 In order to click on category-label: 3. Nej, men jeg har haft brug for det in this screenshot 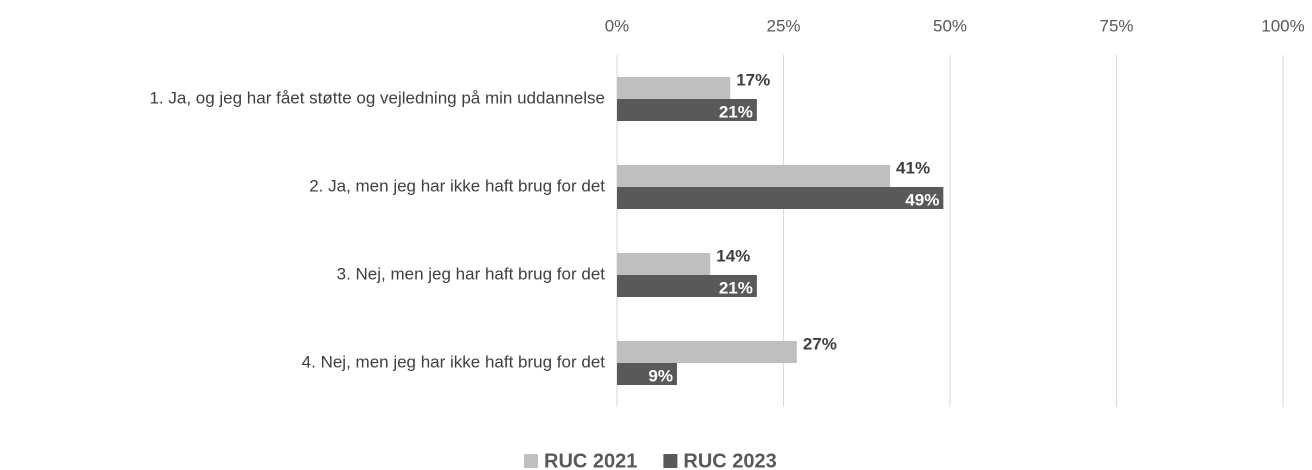, I will do `click(471, 273)`.